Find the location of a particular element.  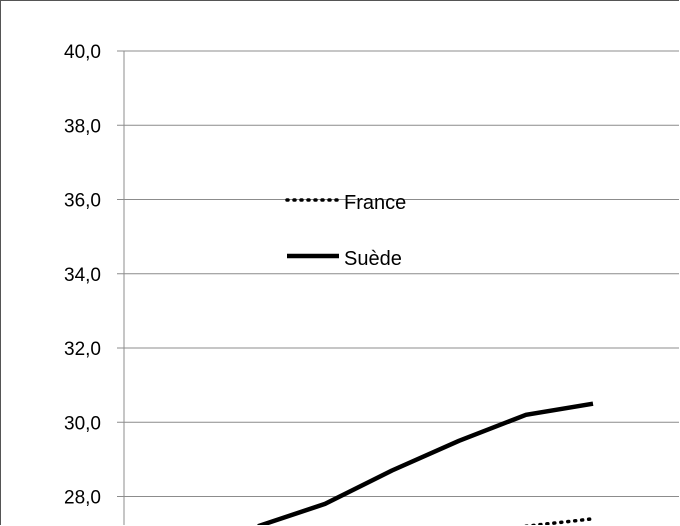

y-tick-label: 40,0 is located at coordinates (82, 52).